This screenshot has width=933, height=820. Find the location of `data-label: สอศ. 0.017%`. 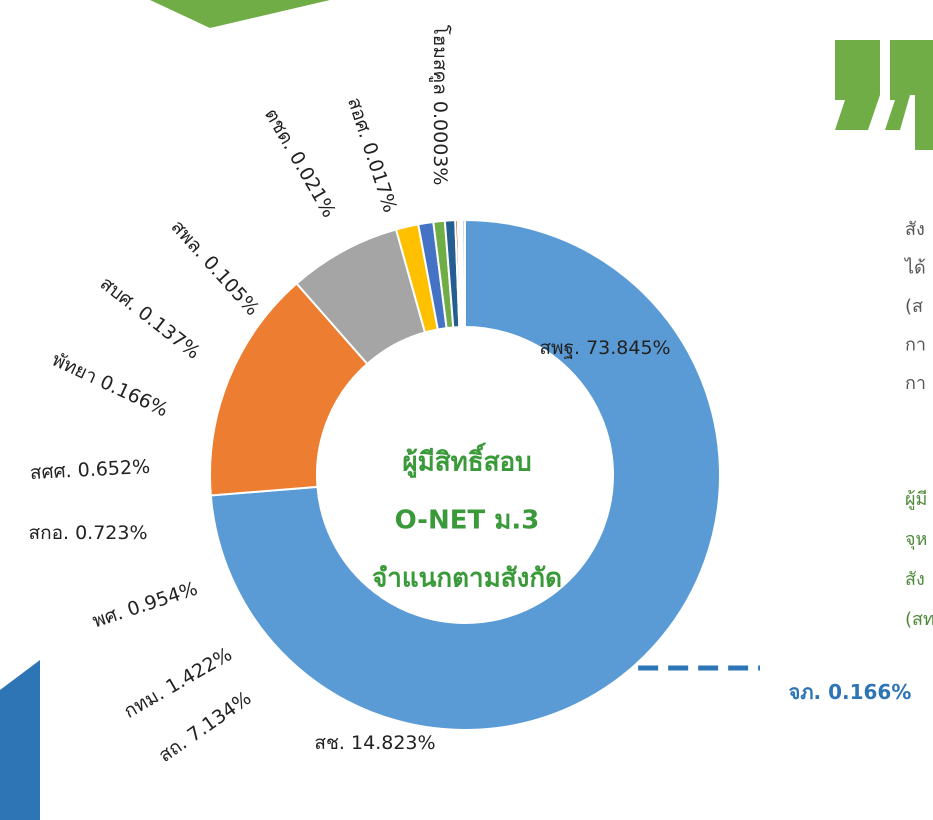

data-label: สอศ. 0.017% is located at coordinates (373, 155).